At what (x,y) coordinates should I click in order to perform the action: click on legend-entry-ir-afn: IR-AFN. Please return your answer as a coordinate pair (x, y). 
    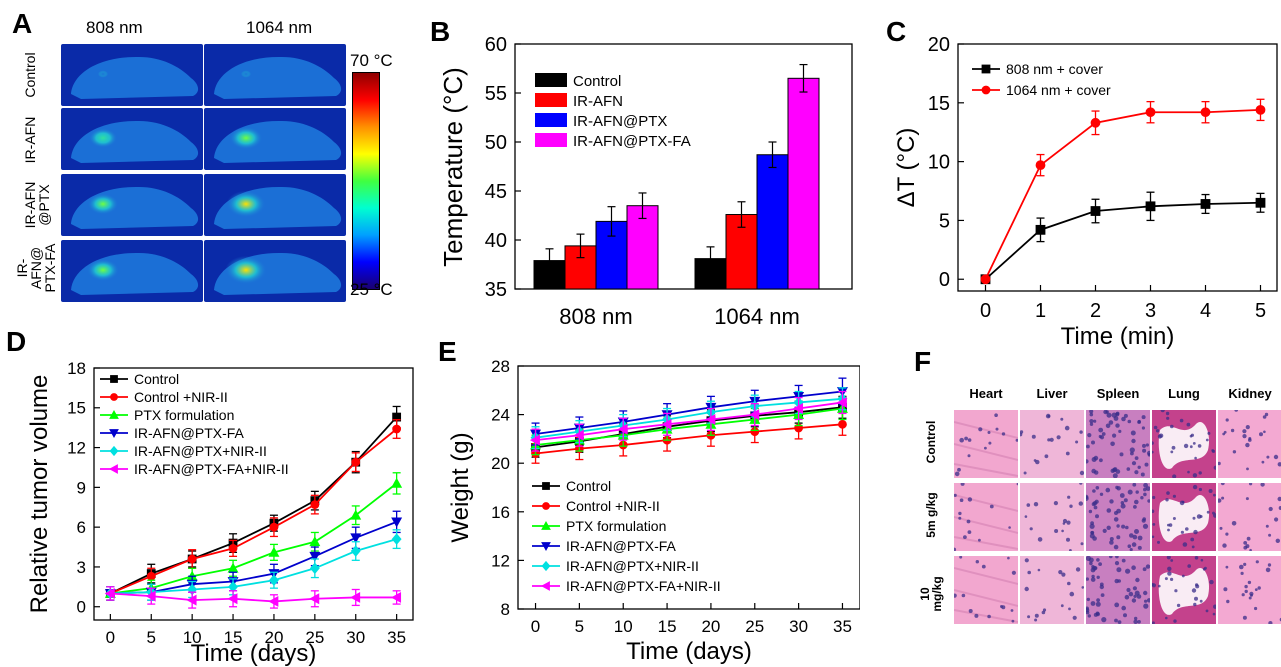
    Looking at the image, I should click on (598, 101).